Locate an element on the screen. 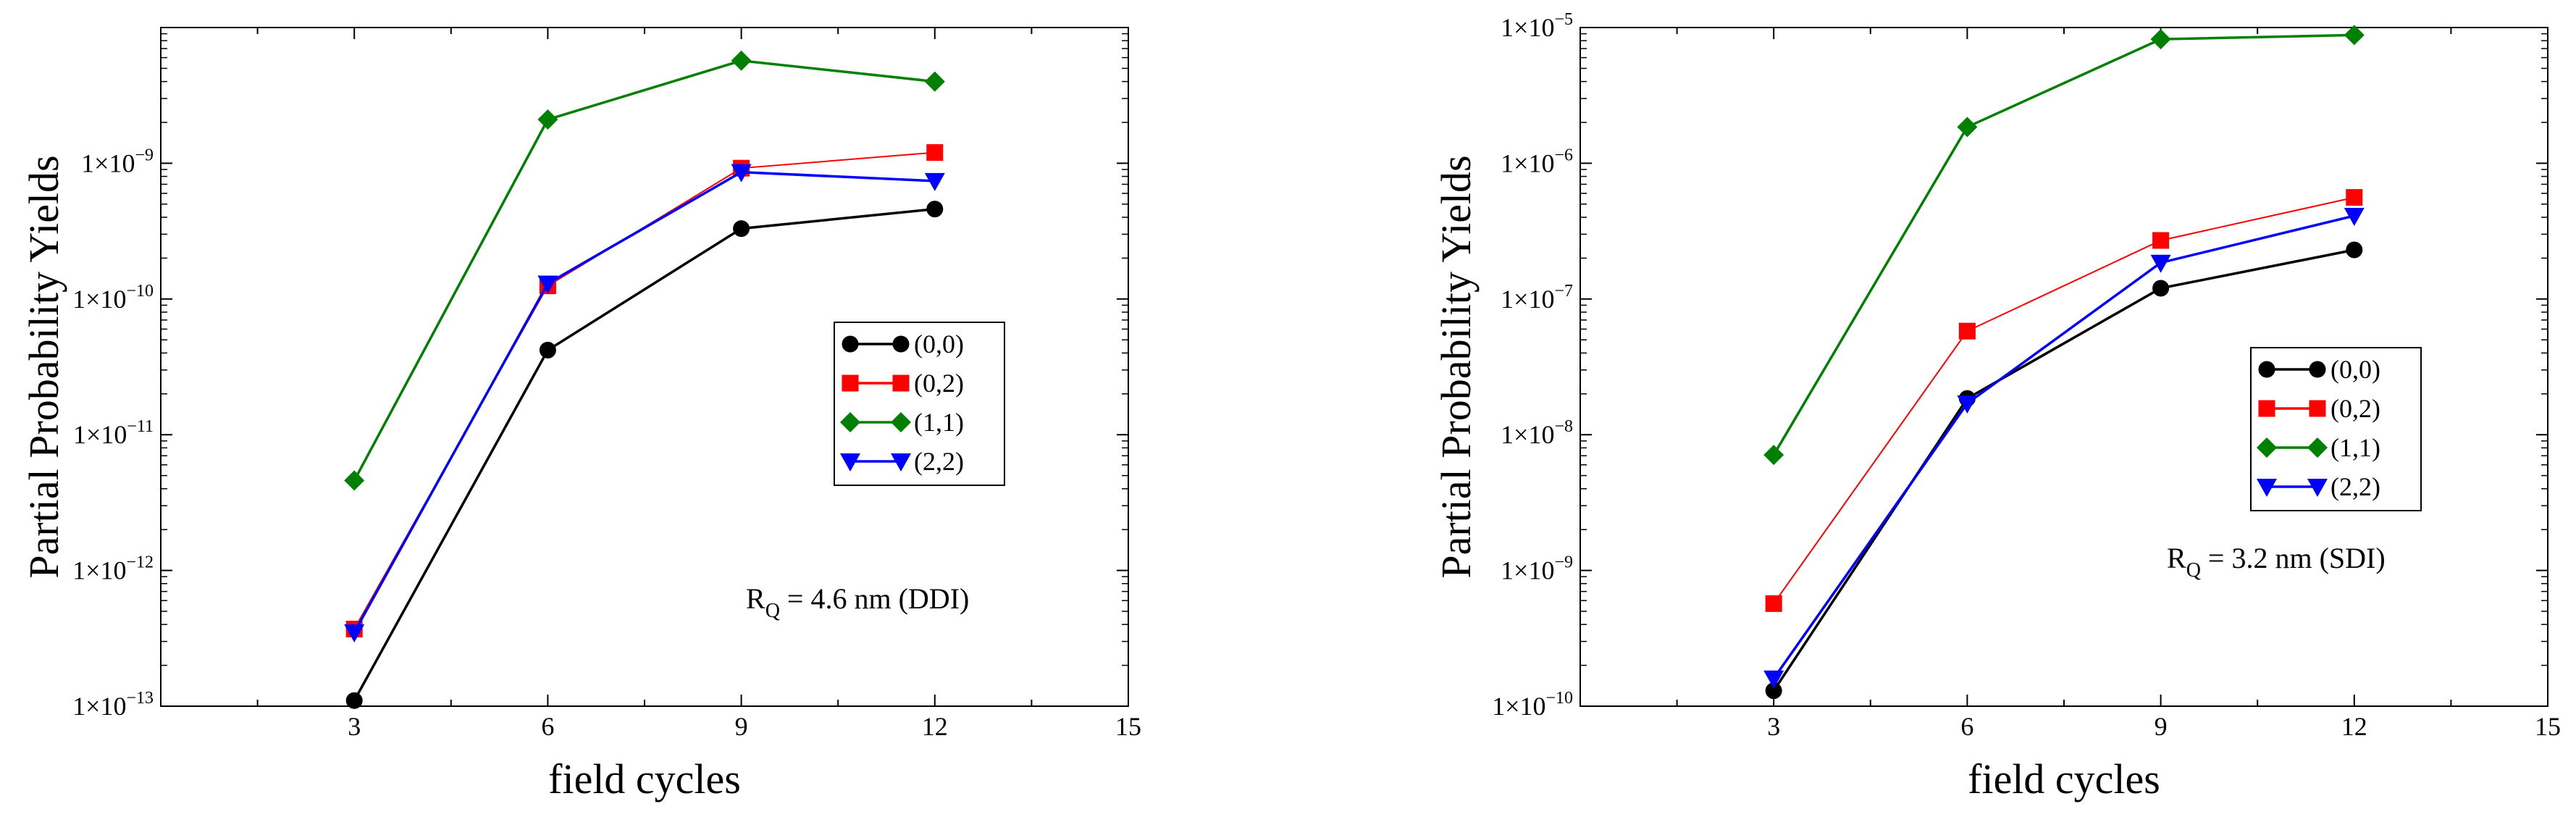 This screenshot has width=2576, height=817. y-tick-label: 1×10⁻¹³ is located at coordinates (113, 705).